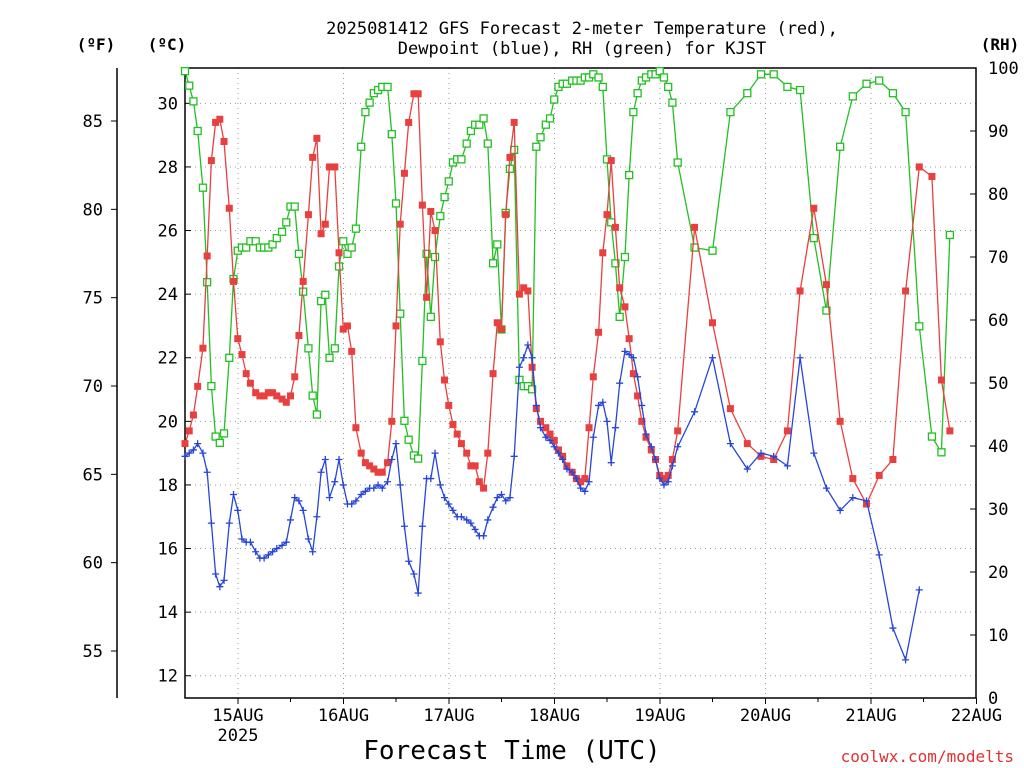 The height and width of the screenshot is (768, 1024). What do you see at coordinates (1000, 44) in the screenshot?
I see `rh-axis-label: (RH)` at bounding box center [1000, 44].